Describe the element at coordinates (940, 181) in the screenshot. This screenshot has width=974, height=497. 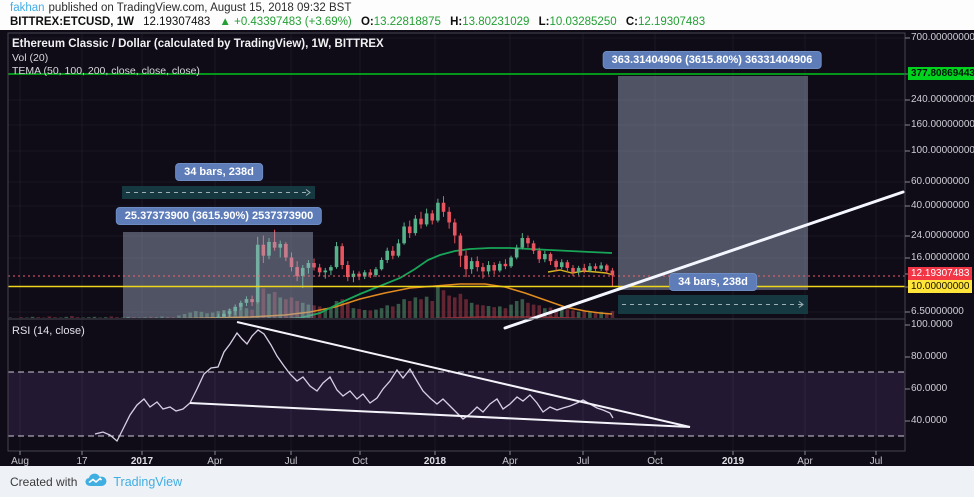
I see `price-axis-label: 60.00000000` at that location.